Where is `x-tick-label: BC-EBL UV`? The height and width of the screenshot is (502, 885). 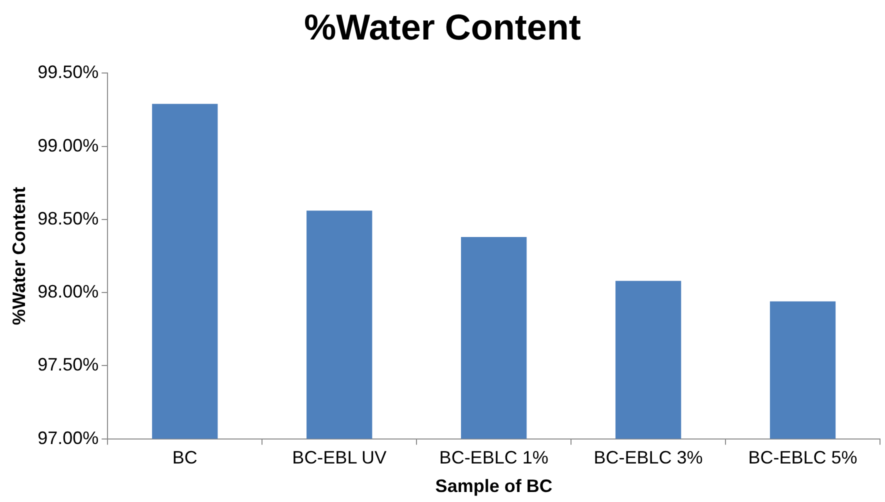 x-tick-label: BC-EBL UV is located at coordinates (339, 458).